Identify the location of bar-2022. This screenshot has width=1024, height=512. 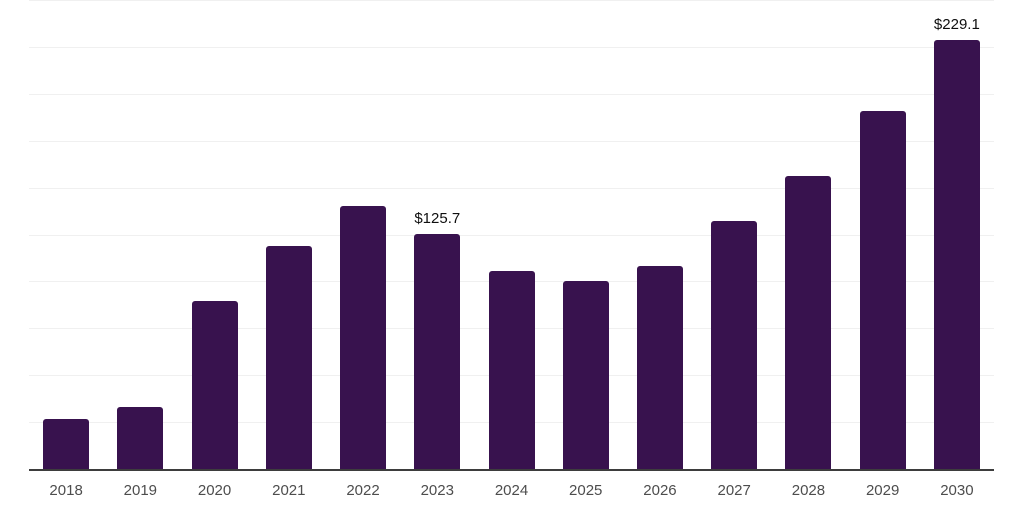
(363, 338).